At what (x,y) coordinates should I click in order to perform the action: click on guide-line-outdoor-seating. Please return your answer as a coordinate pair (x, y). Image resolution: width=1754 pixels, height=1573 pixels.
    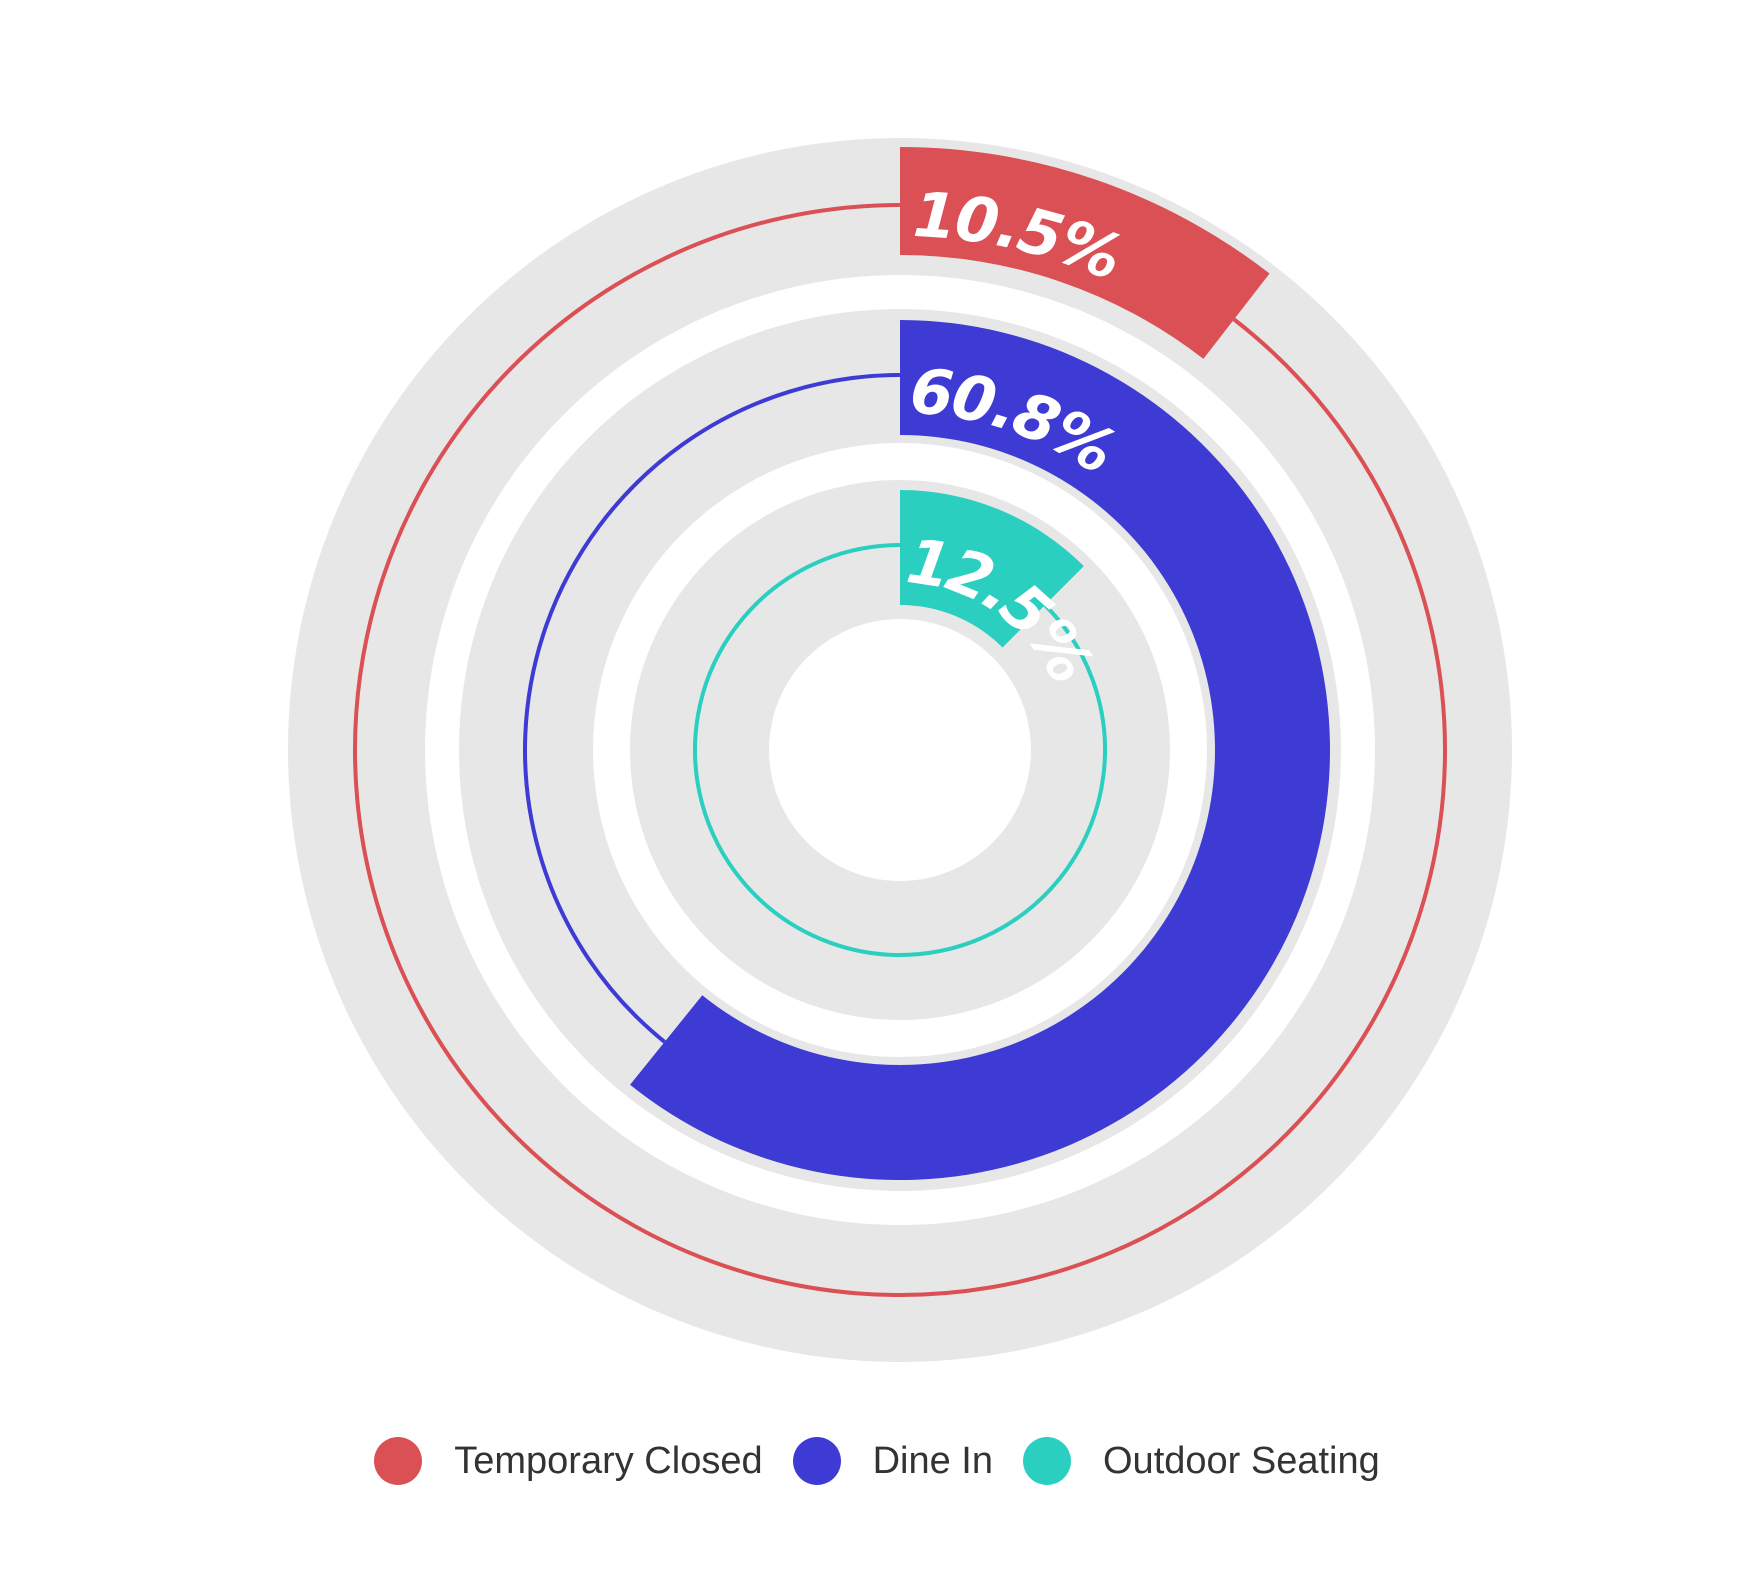
    Looking at the image, I should click on (900, 750).